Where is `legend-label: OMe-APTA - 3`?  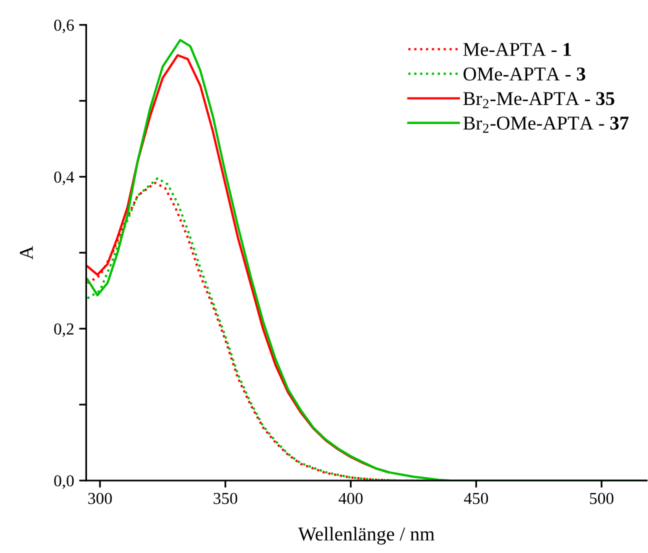 legend-label: OMe-APTA - 3 is located at coordinates (525, 74).